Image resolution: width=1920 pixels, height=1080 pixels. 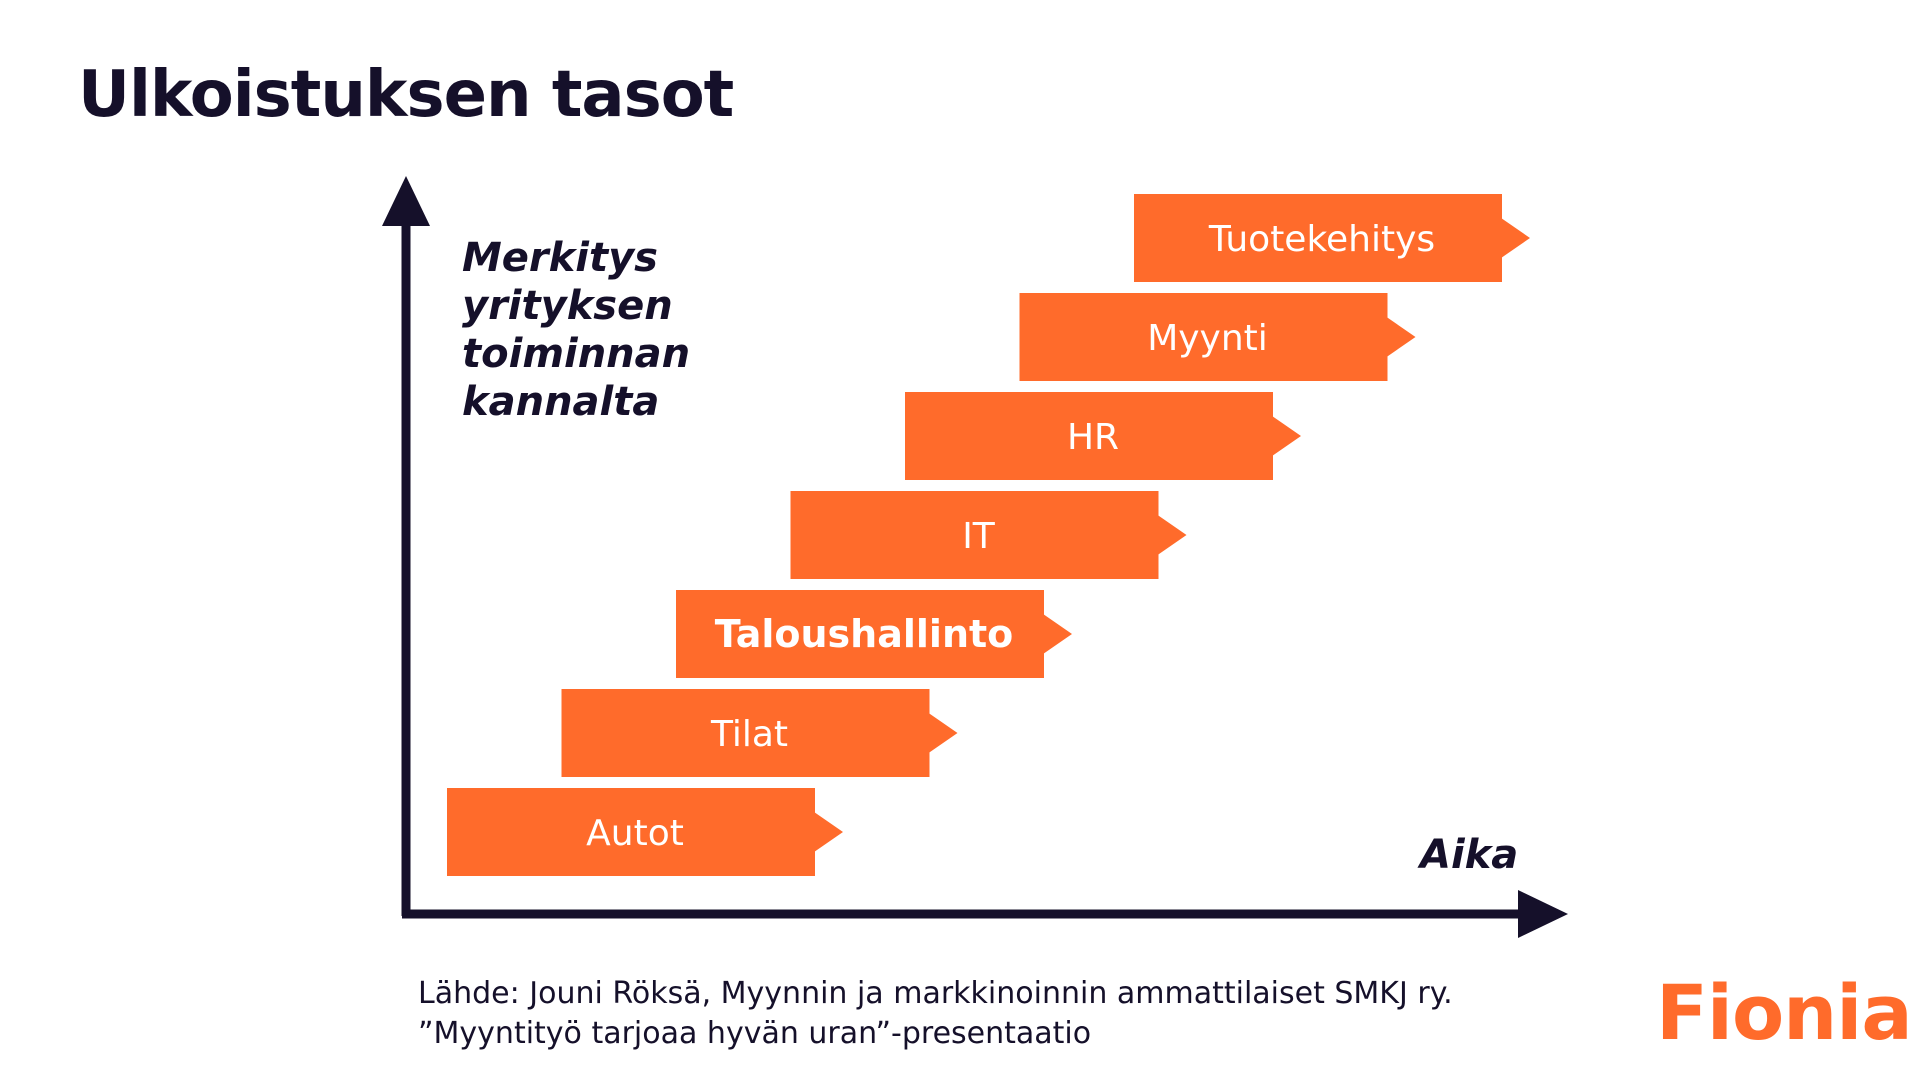 What do you see at coordinates (560, 258) in the screenshot?
I see `y-axis-label-line: Merkitys` at bounding box center [560, 258].